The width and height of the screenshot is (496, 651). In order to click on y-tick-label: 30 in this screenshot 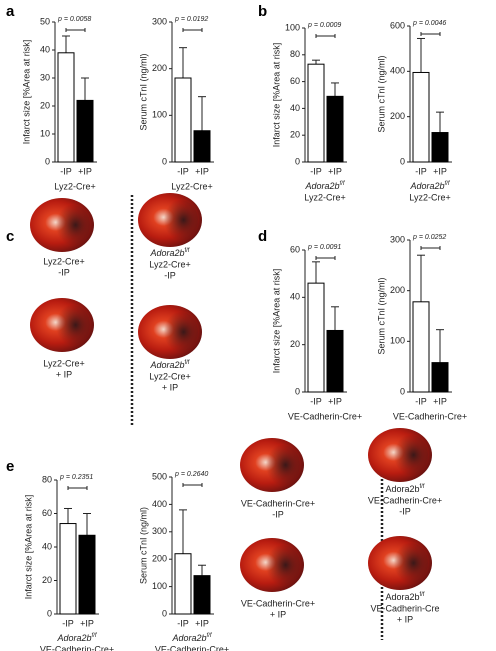, I will do `click(45, 77)`.